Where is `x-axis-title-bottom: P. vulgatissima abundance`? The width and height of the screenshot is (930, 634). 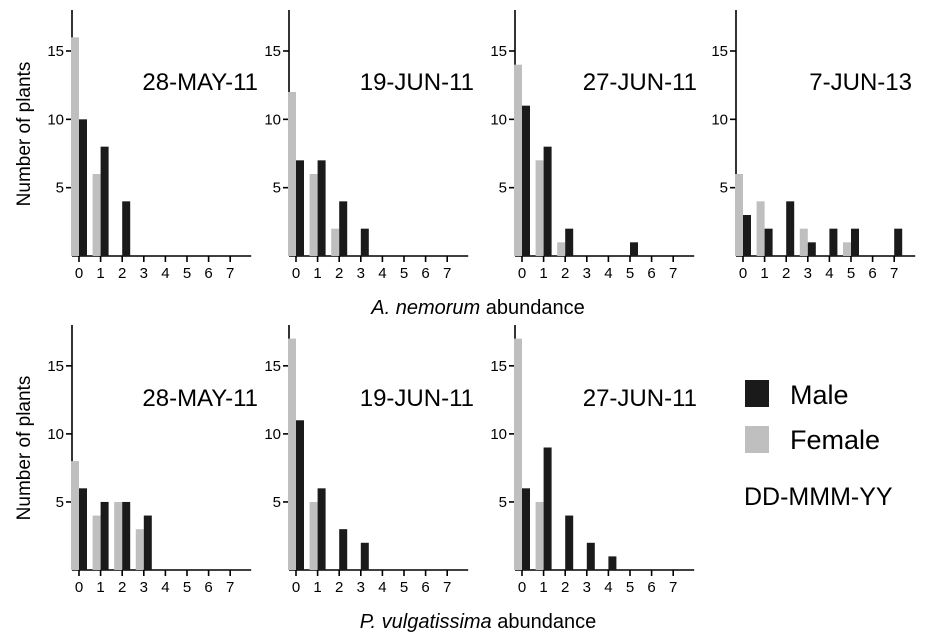
x-axis-title-bottom: P. vulgatissima abundance is located at coordinates (478, 622).